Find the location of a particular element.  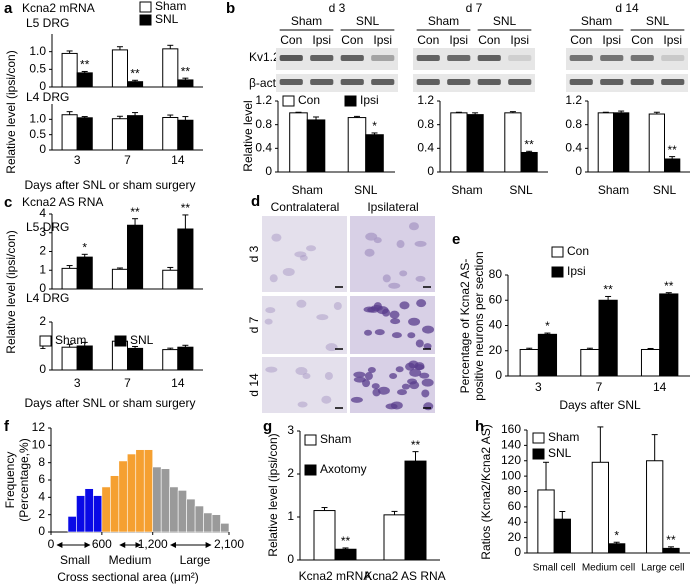

x-tick-label: 0 is located at coordinates (51, 544).